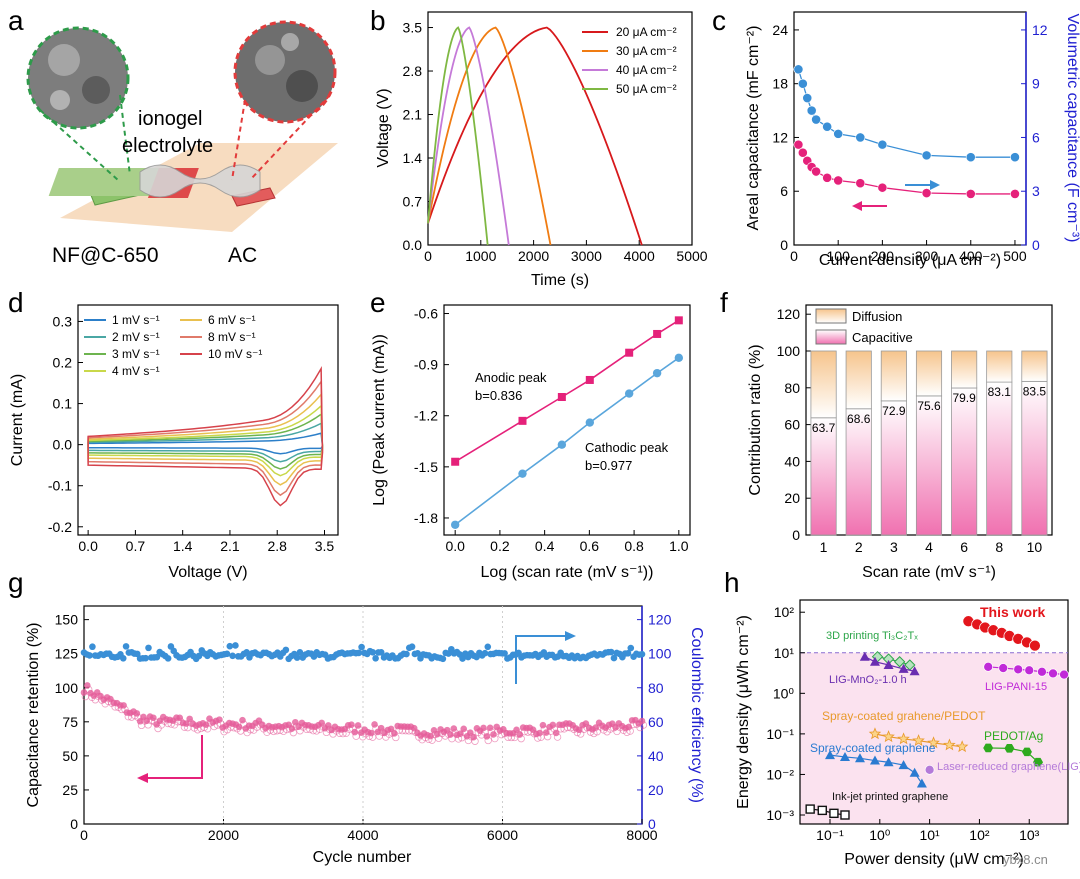 Image resolution: width=1080 pixels, height=879 pixels. Describe the element at coordinates (789, 314) in the screenshot. I see `f-ytick-label-6: 120` at that location.